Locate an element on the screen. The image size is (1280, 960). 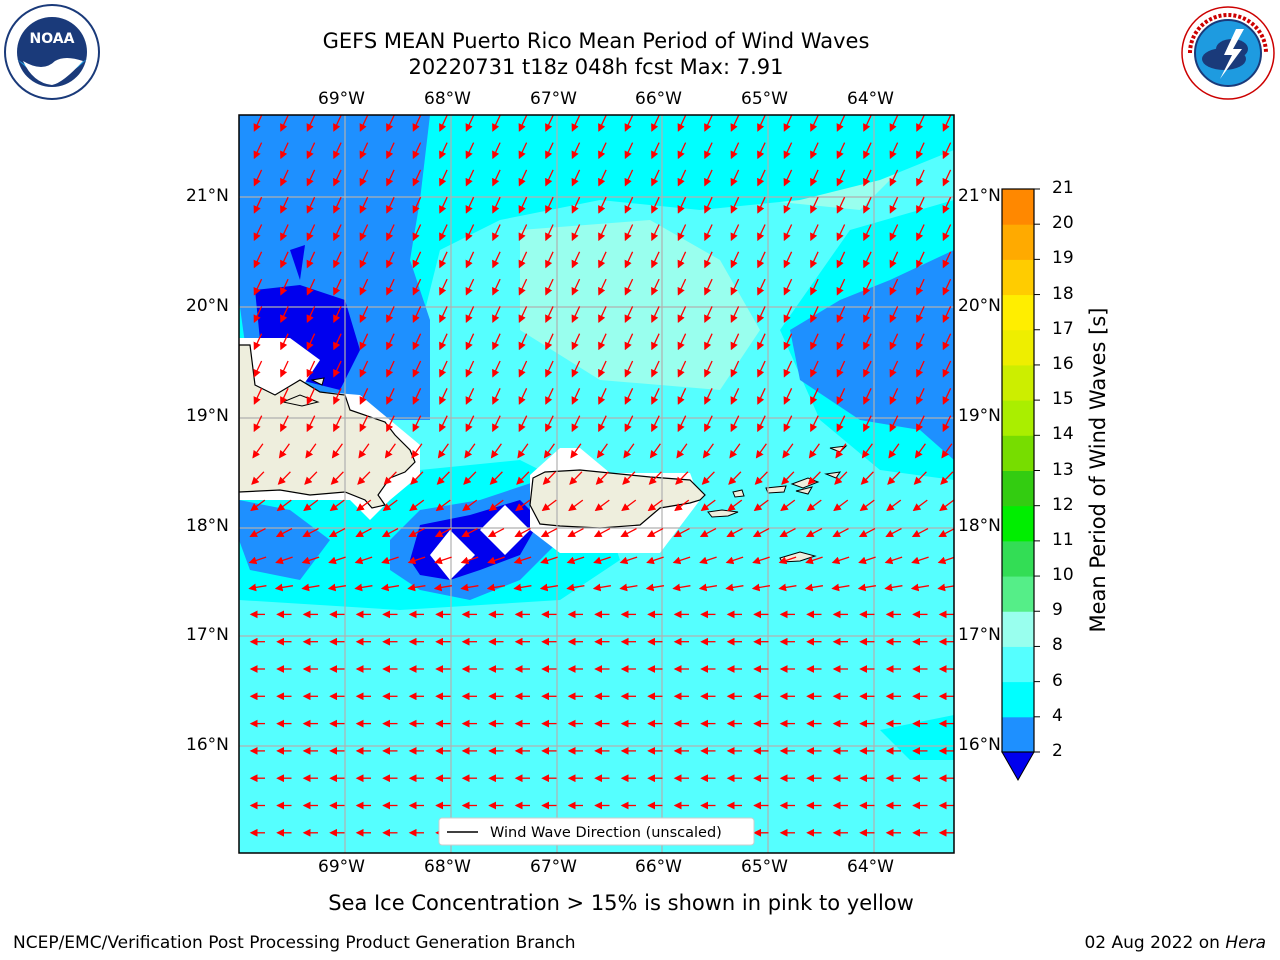
land-mask-mona-a is located at coordinates (452, 555).